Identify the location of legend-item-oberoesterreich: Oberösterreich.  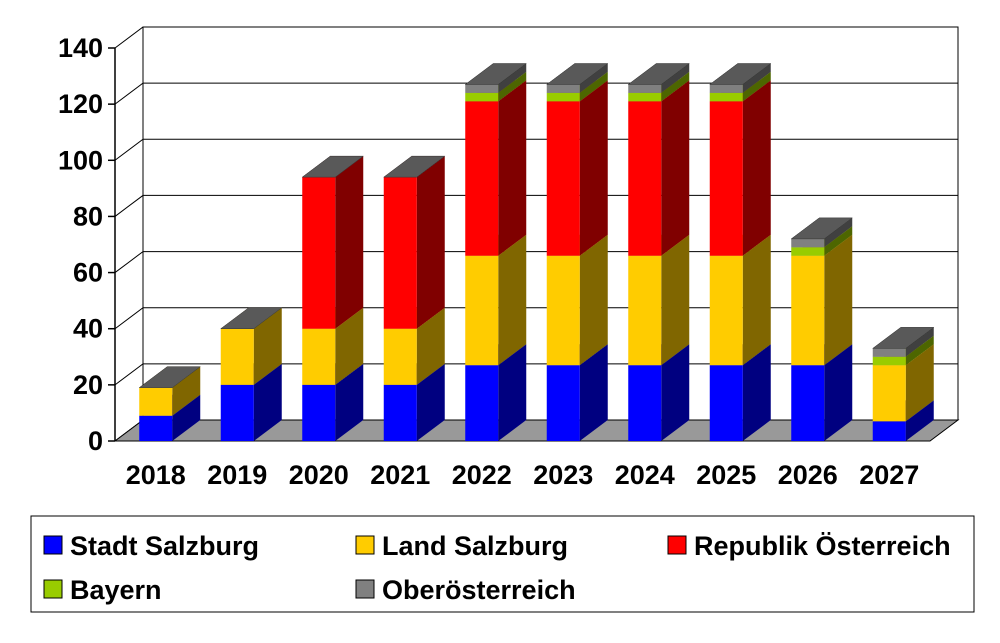
(465, 590).